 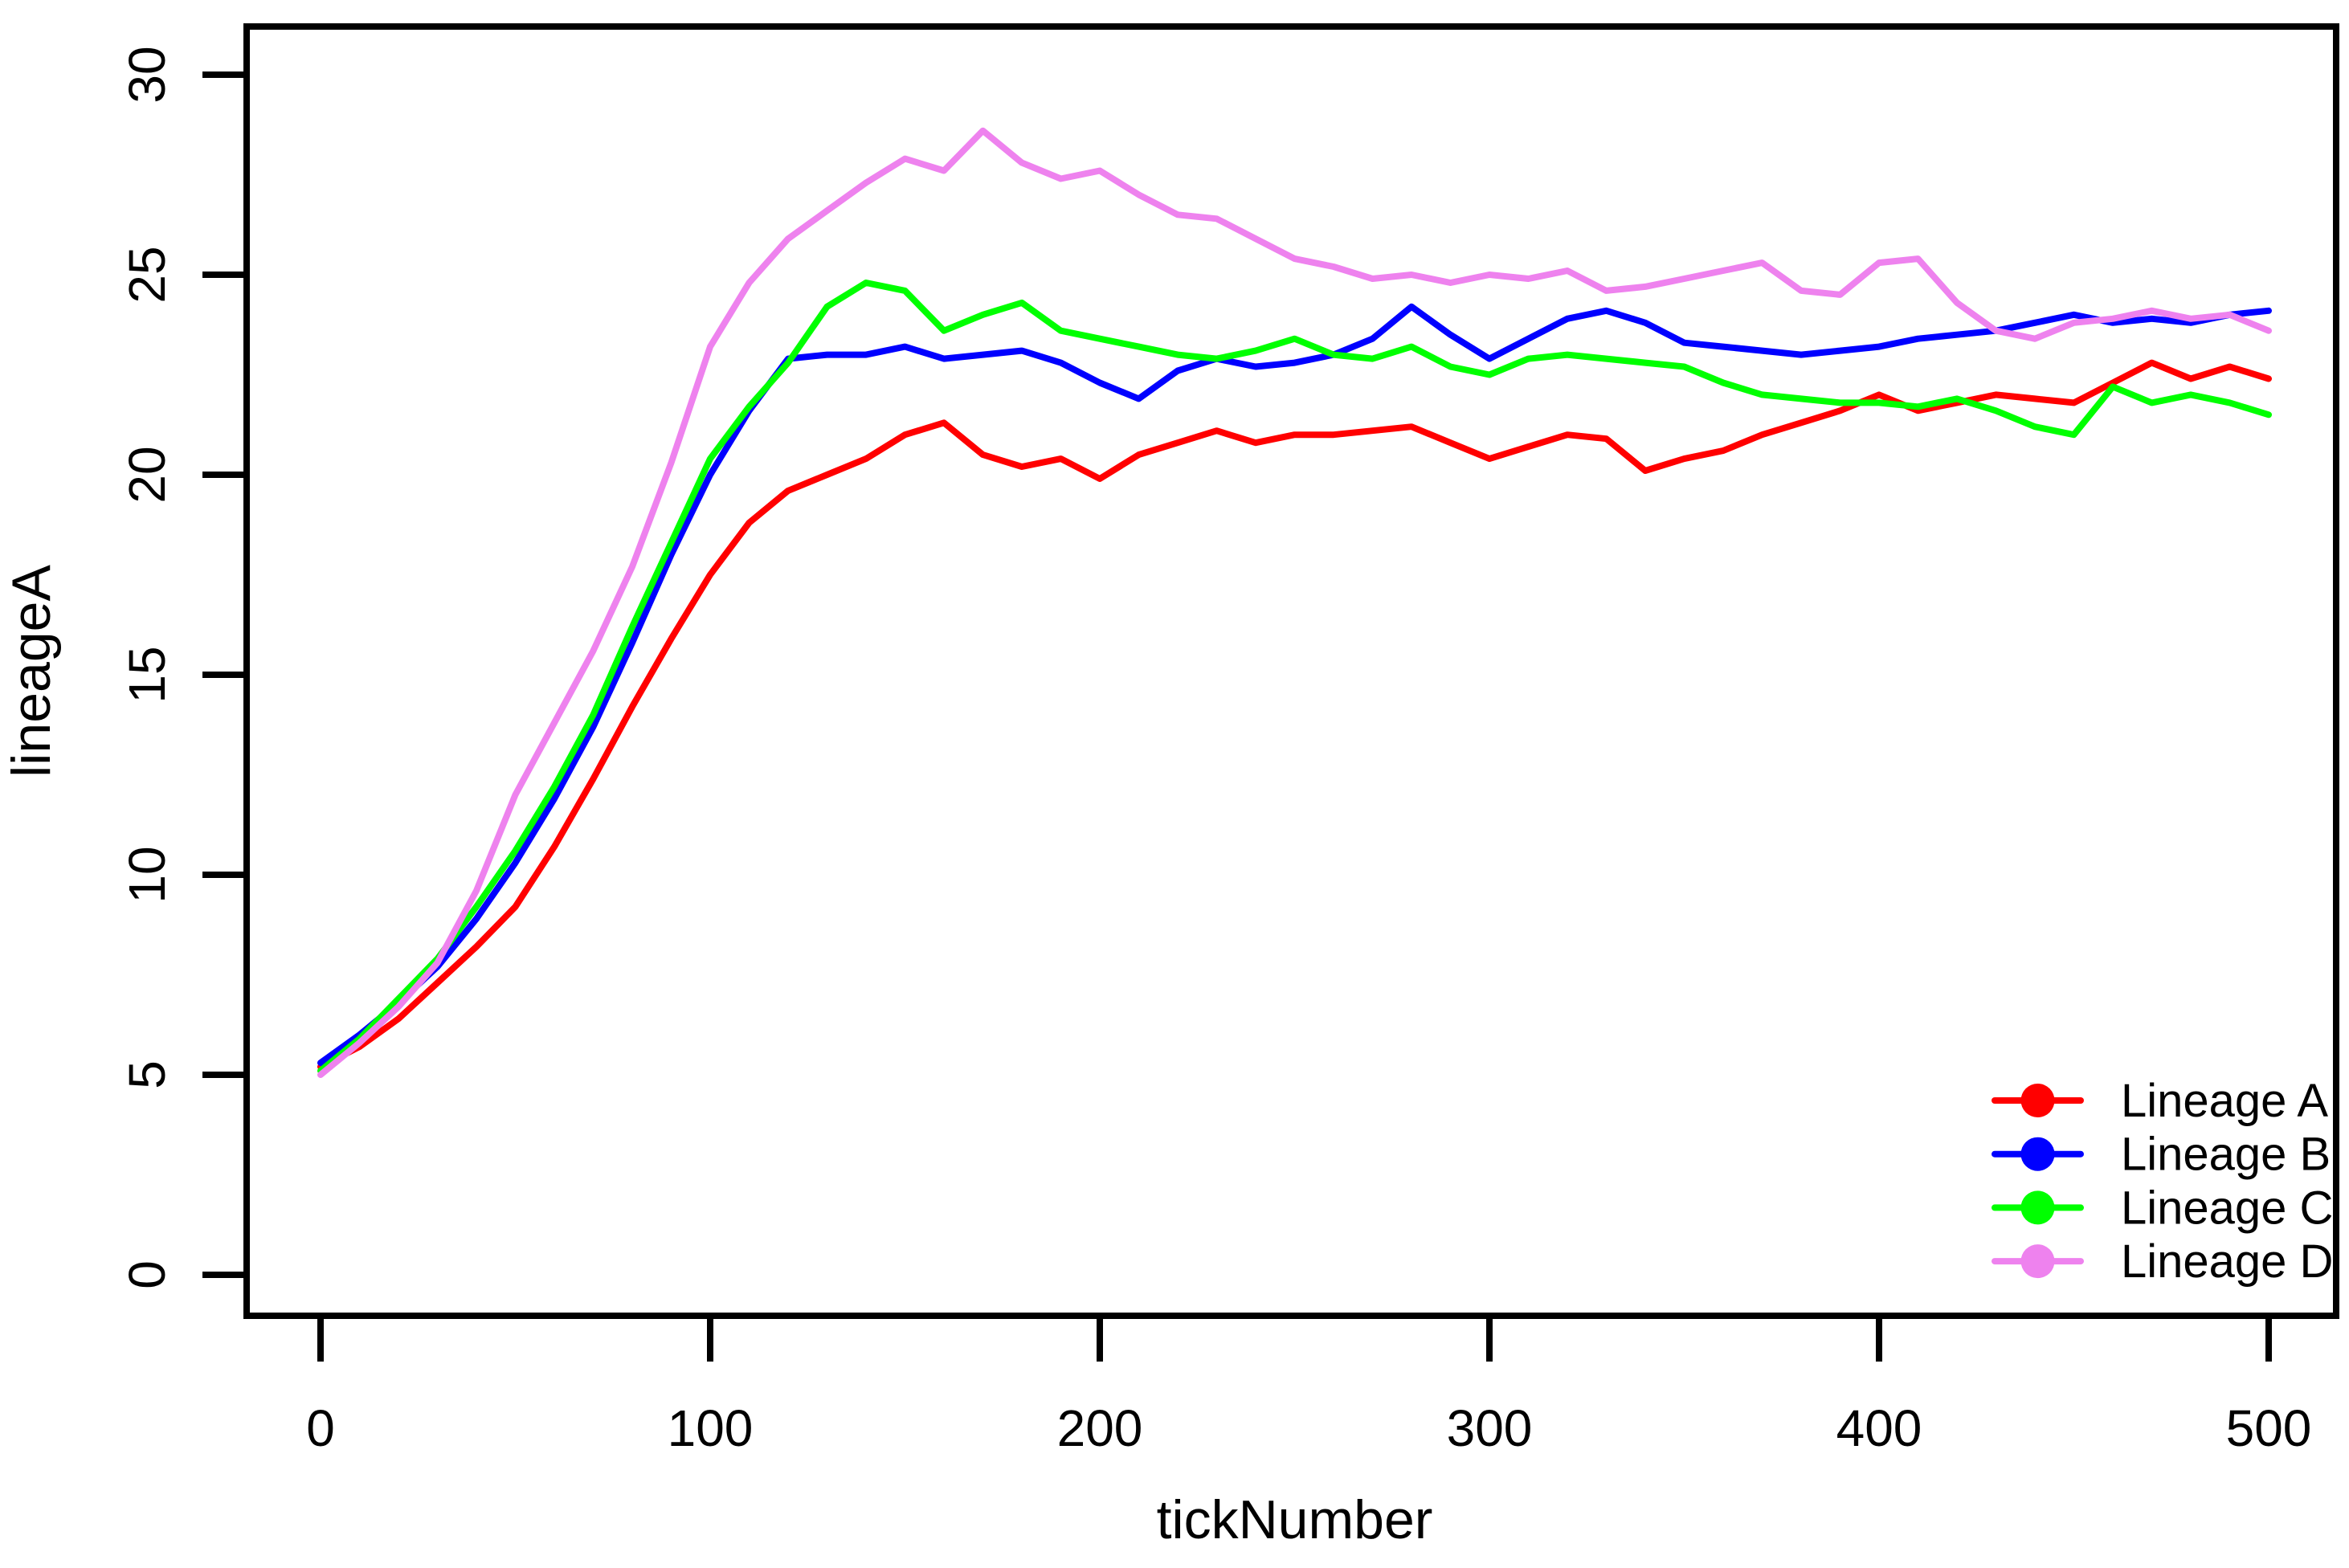 What do you see at coordinates (1879, 1428) in the screenshot?
I see `x-axis-tick-label: 400` at bounding box center [1879, 1428].